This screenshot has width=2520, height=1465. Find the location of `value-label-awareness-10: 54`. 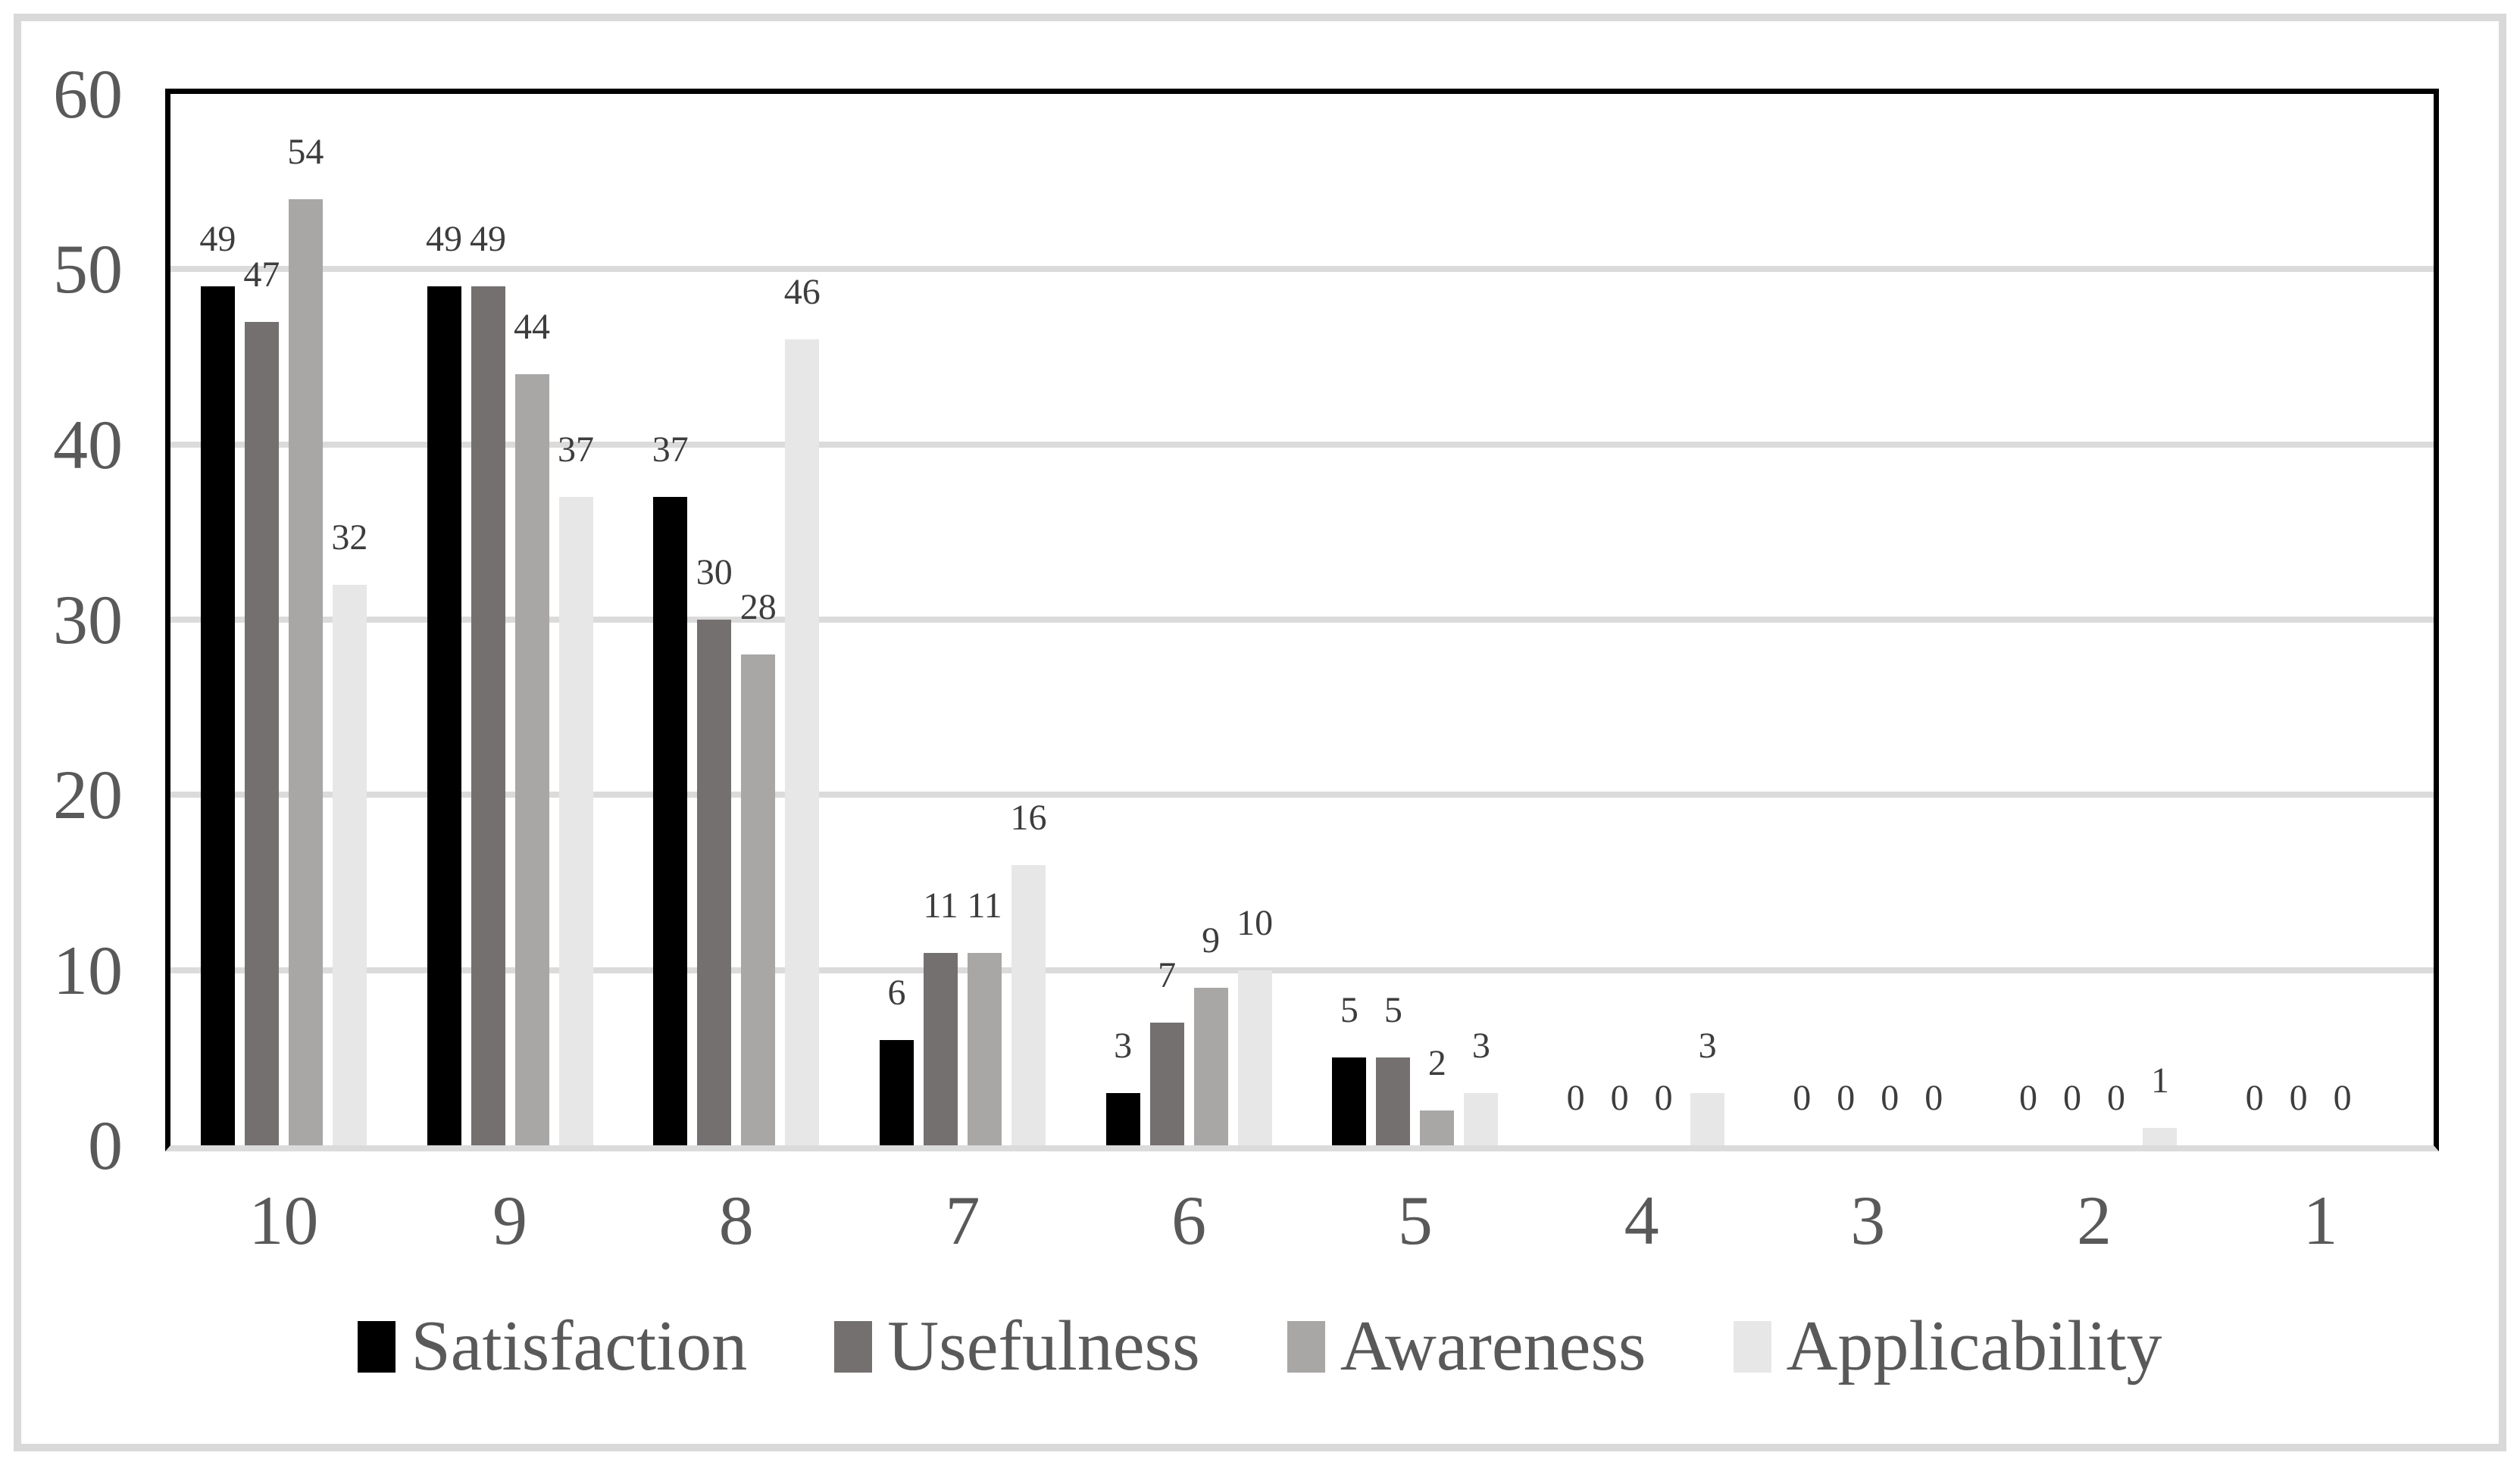

value-label-awareness-10: 54 is located at coordinates (305, 151).